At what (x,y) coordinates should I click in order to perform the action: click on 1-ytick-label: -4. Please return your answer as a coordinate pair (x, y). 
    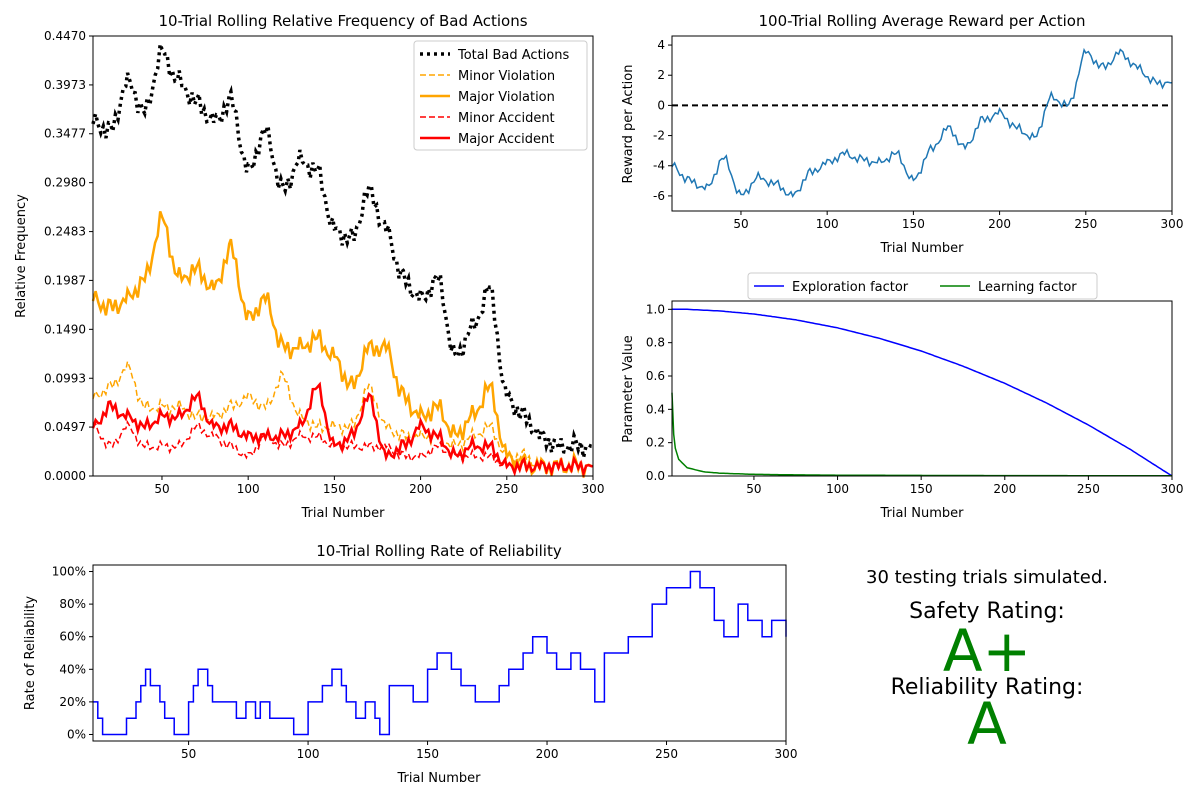
    Looking at the image, I should click on (659, 166).